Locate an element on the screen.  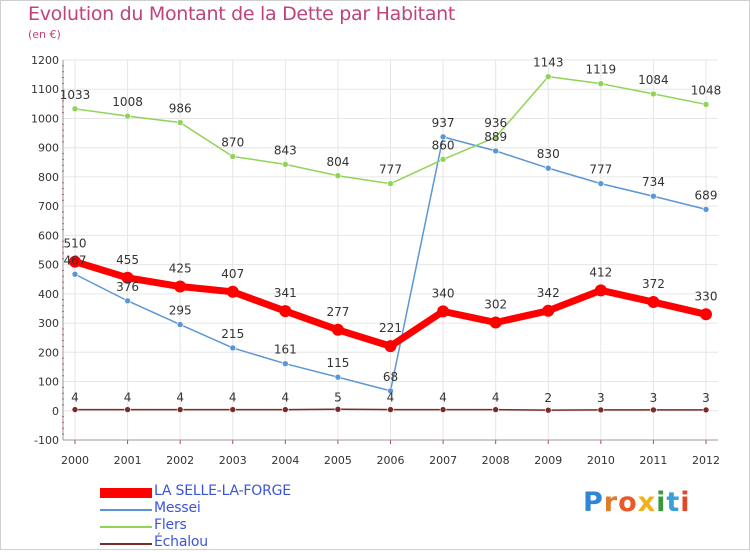
data-label: 870 is located at coordinates (232, 142).